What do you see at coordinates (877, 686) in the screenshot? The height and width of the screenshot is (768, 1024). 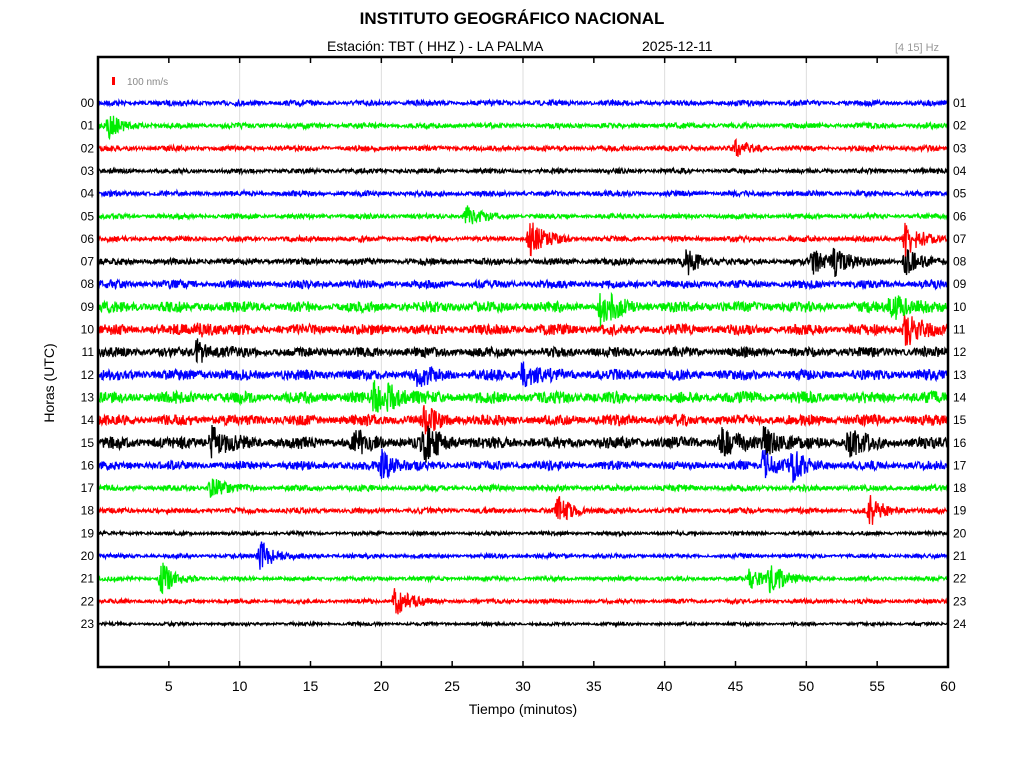 I see `x-tick-label: 55` at bounding box center [877, 686].